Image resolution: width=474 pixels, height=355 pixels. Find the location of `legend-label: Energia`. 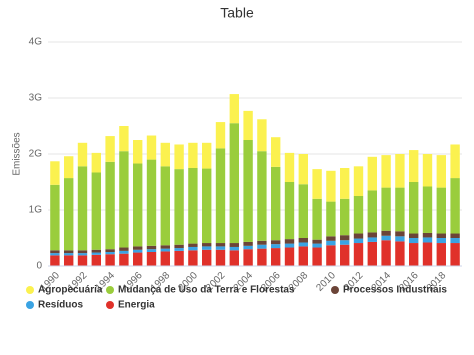

legend-label: Energia is located at coordinates (136, 305).